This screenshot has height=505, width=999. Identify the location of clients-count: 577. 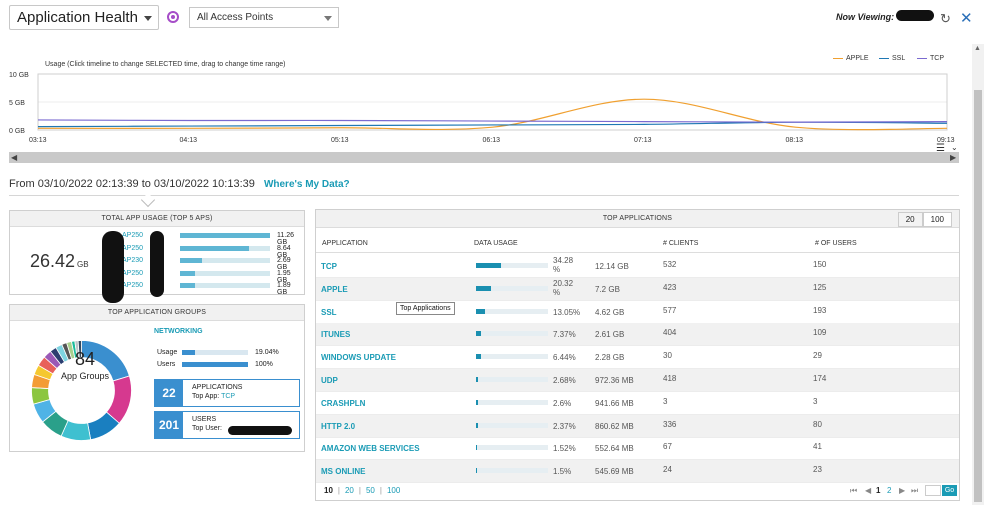
(670, 310).